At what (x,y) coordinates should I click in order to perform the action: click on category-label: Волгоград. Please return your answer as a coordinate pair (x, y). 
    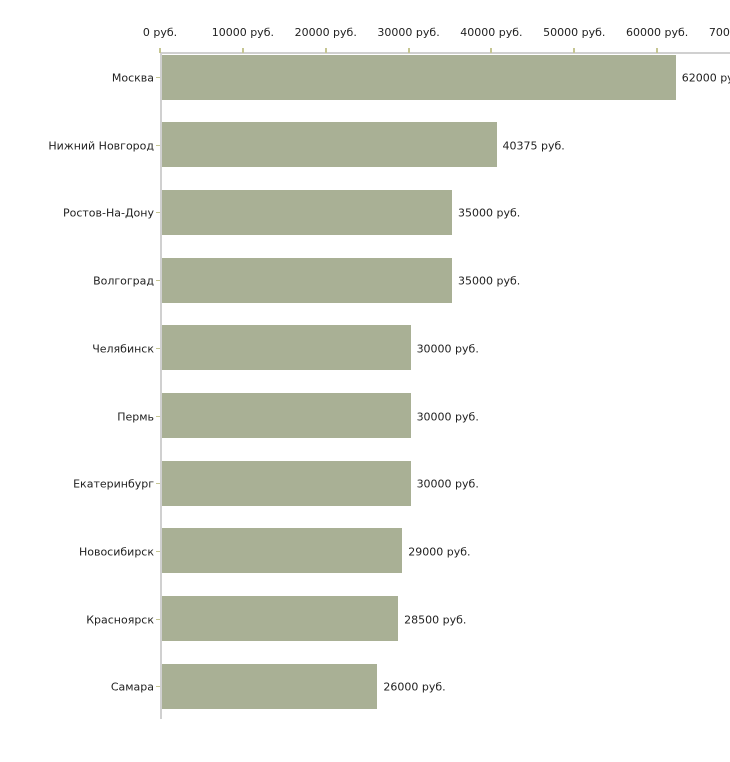
    Looking at the image, I should click on (123, 281).